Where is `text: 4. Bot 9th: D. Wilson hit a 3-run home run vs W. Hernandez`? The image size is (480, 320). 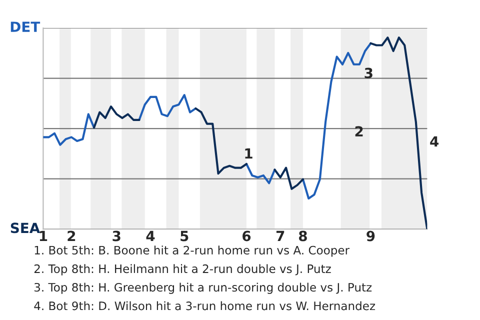 text: 4. Bot 9th: D. Wilson hit a 3-run home run vs W. Hernandez is located at coordinates (205, 305).